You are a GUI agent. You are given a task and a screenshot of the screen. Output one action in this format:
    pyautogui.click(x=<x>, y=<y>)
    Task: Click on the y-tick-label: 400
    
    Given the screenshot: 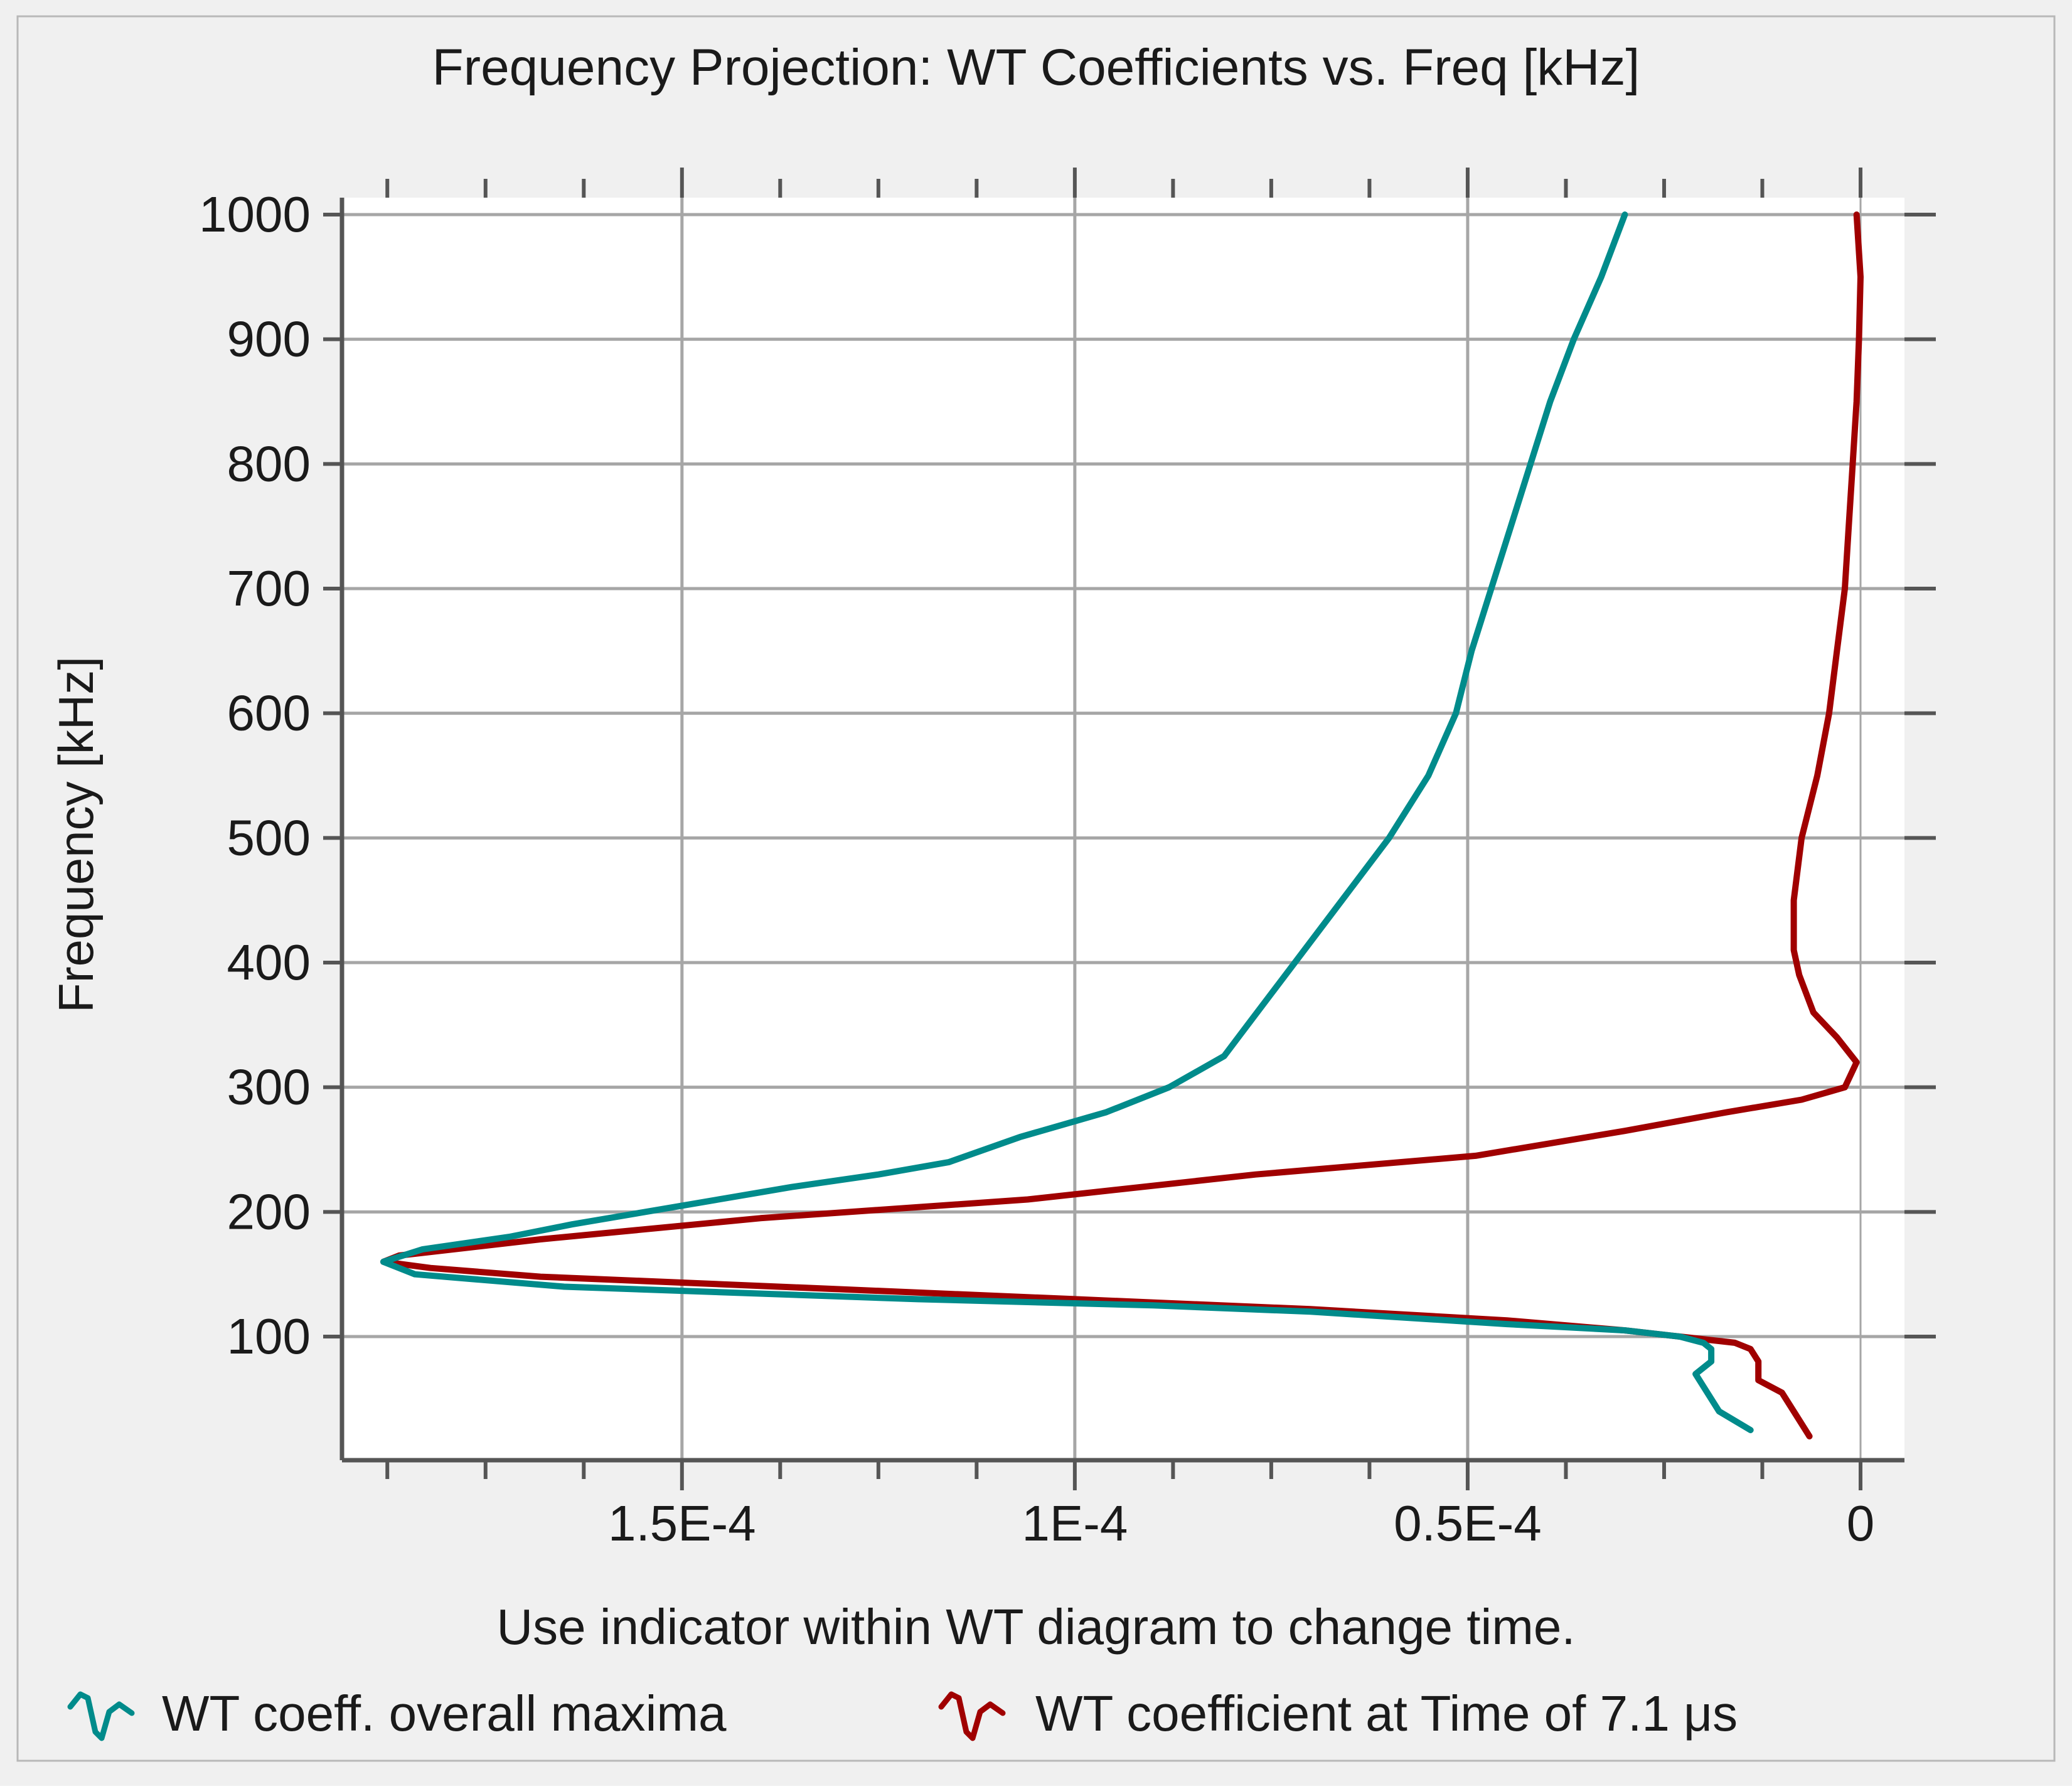 What is the action you would take?
    pyautogui.click(x=269, y=962)
    